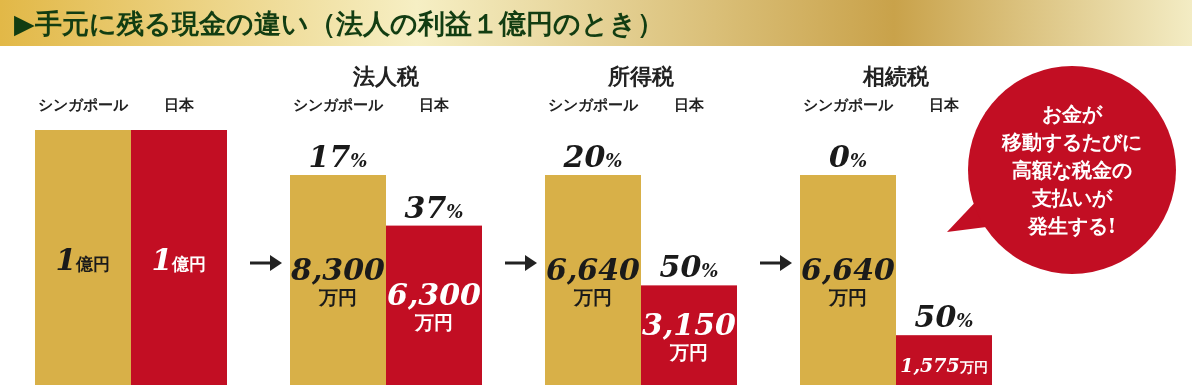 The height and width of the screenshot is (389, 1192). Describe the element at coordinates (689, 335) in the screenshot. I see `data-label: 3,150万円` at that location.